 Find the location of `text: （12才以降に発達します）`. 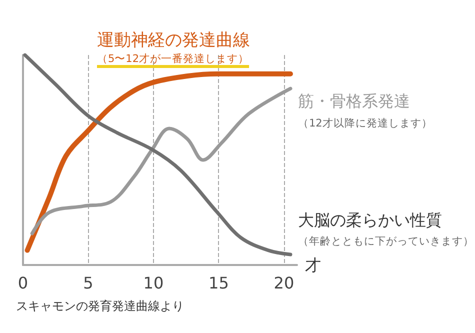

text: （12才以降に発達します） is located at coordinates (365, 123).